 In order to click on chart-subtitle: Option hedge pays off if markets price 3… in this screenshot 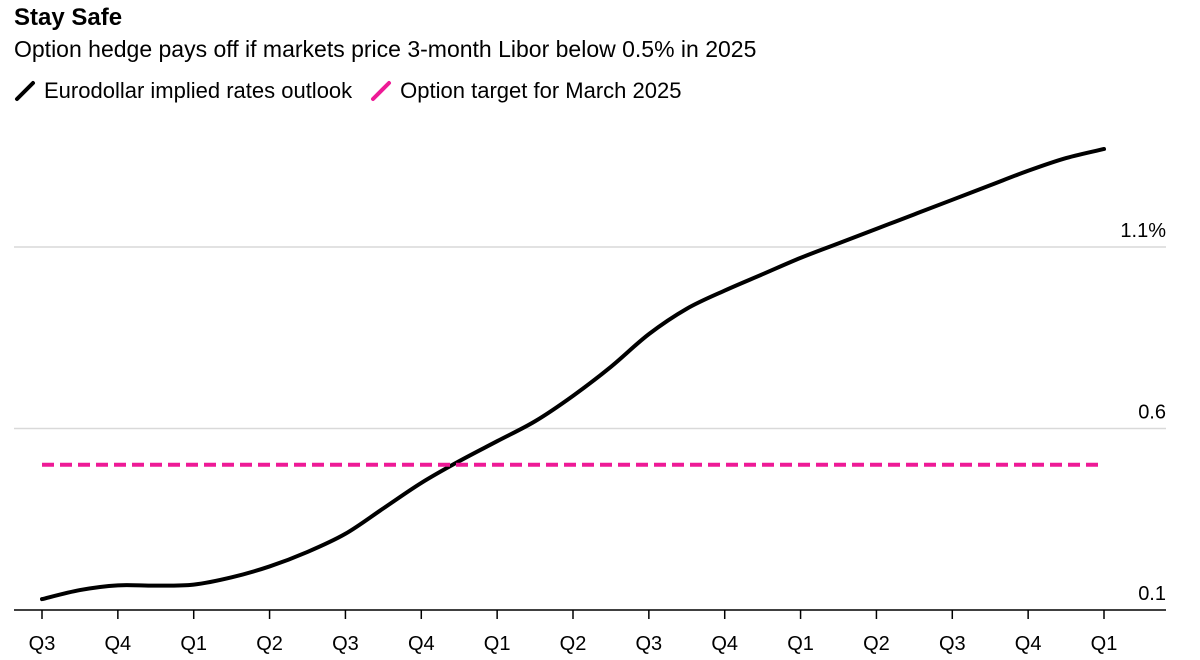, I will do `click(385, 49)`.